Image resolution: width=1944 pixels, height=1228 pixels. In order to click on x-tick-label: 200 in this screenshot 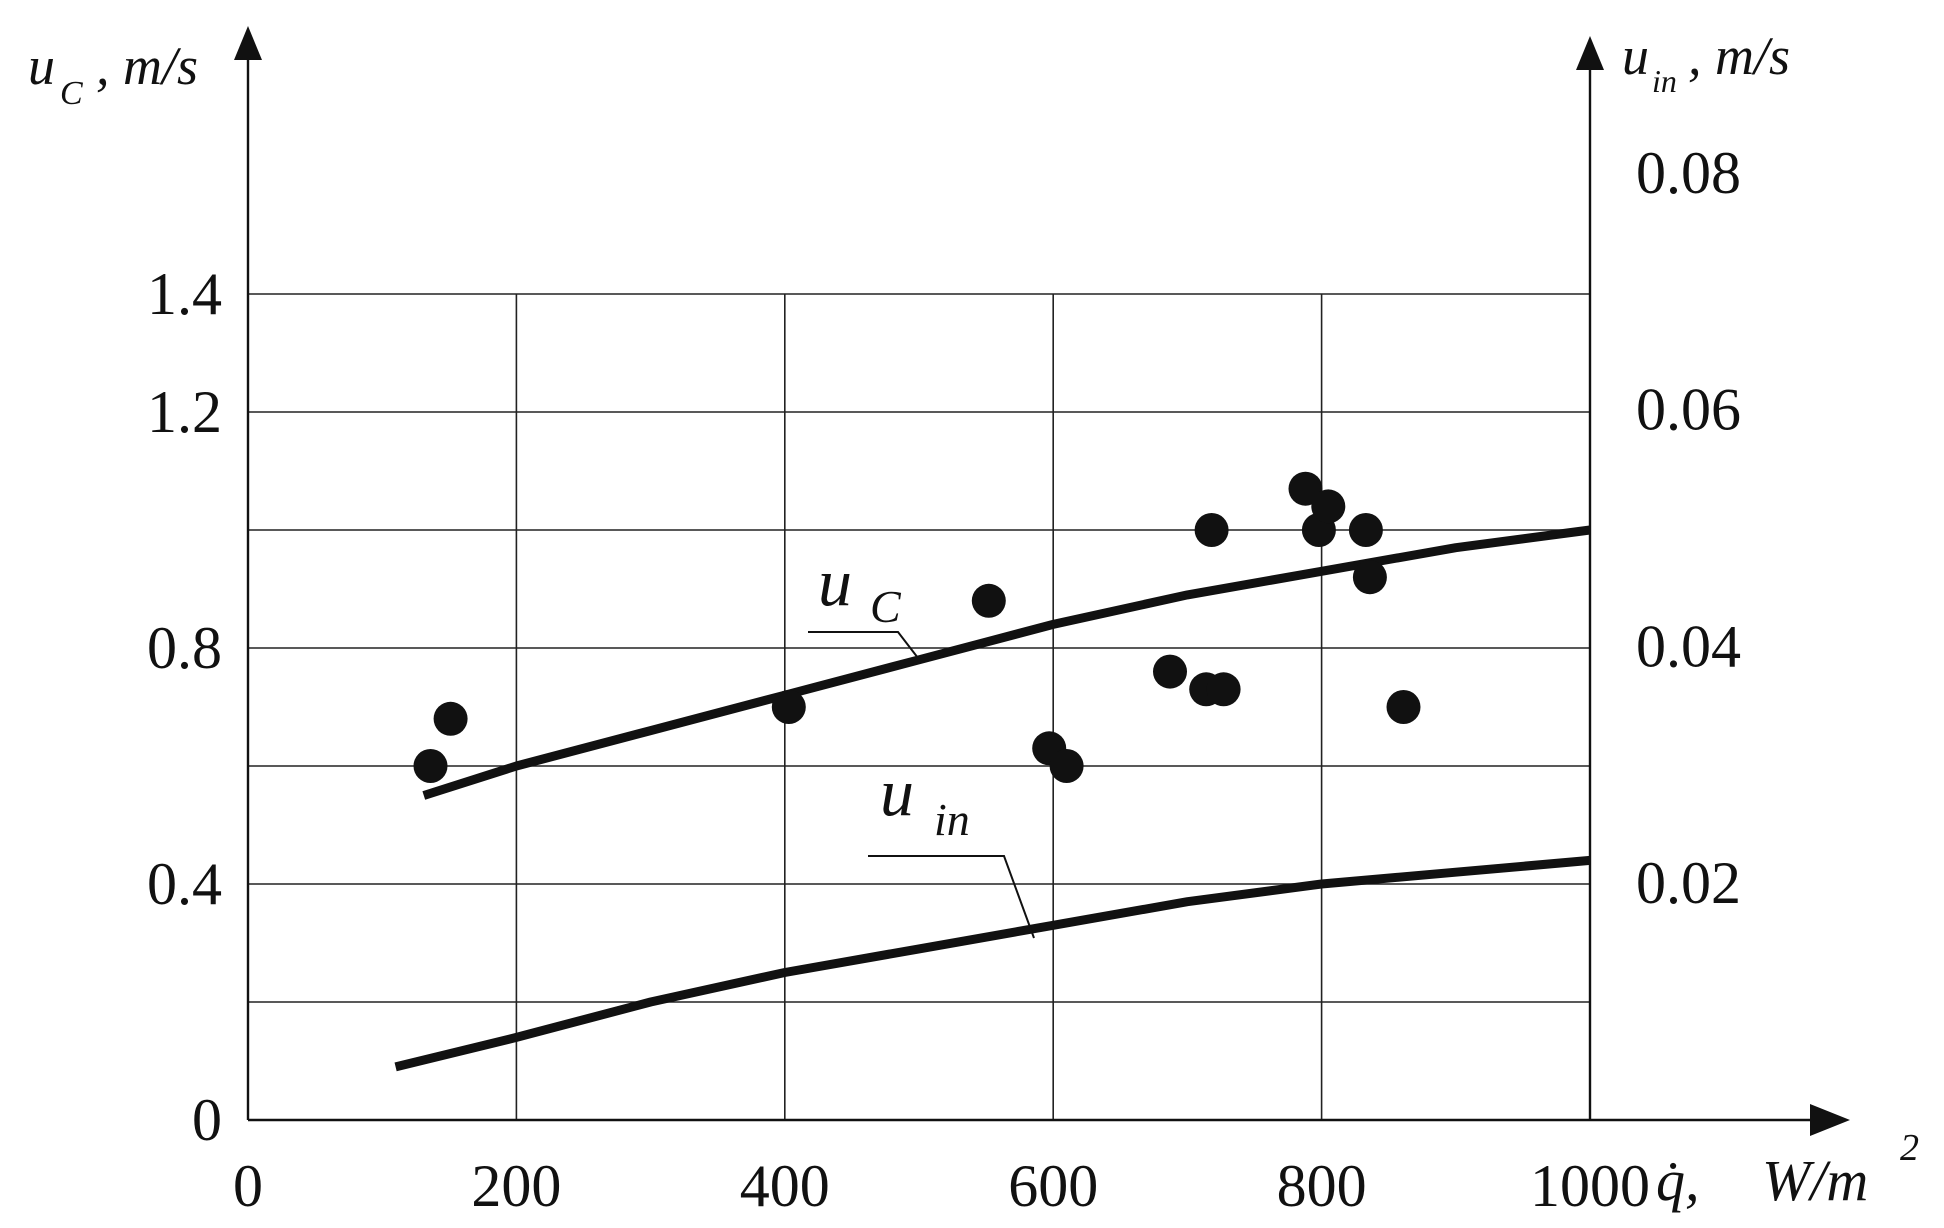, I will do `click(516, 1186)`.